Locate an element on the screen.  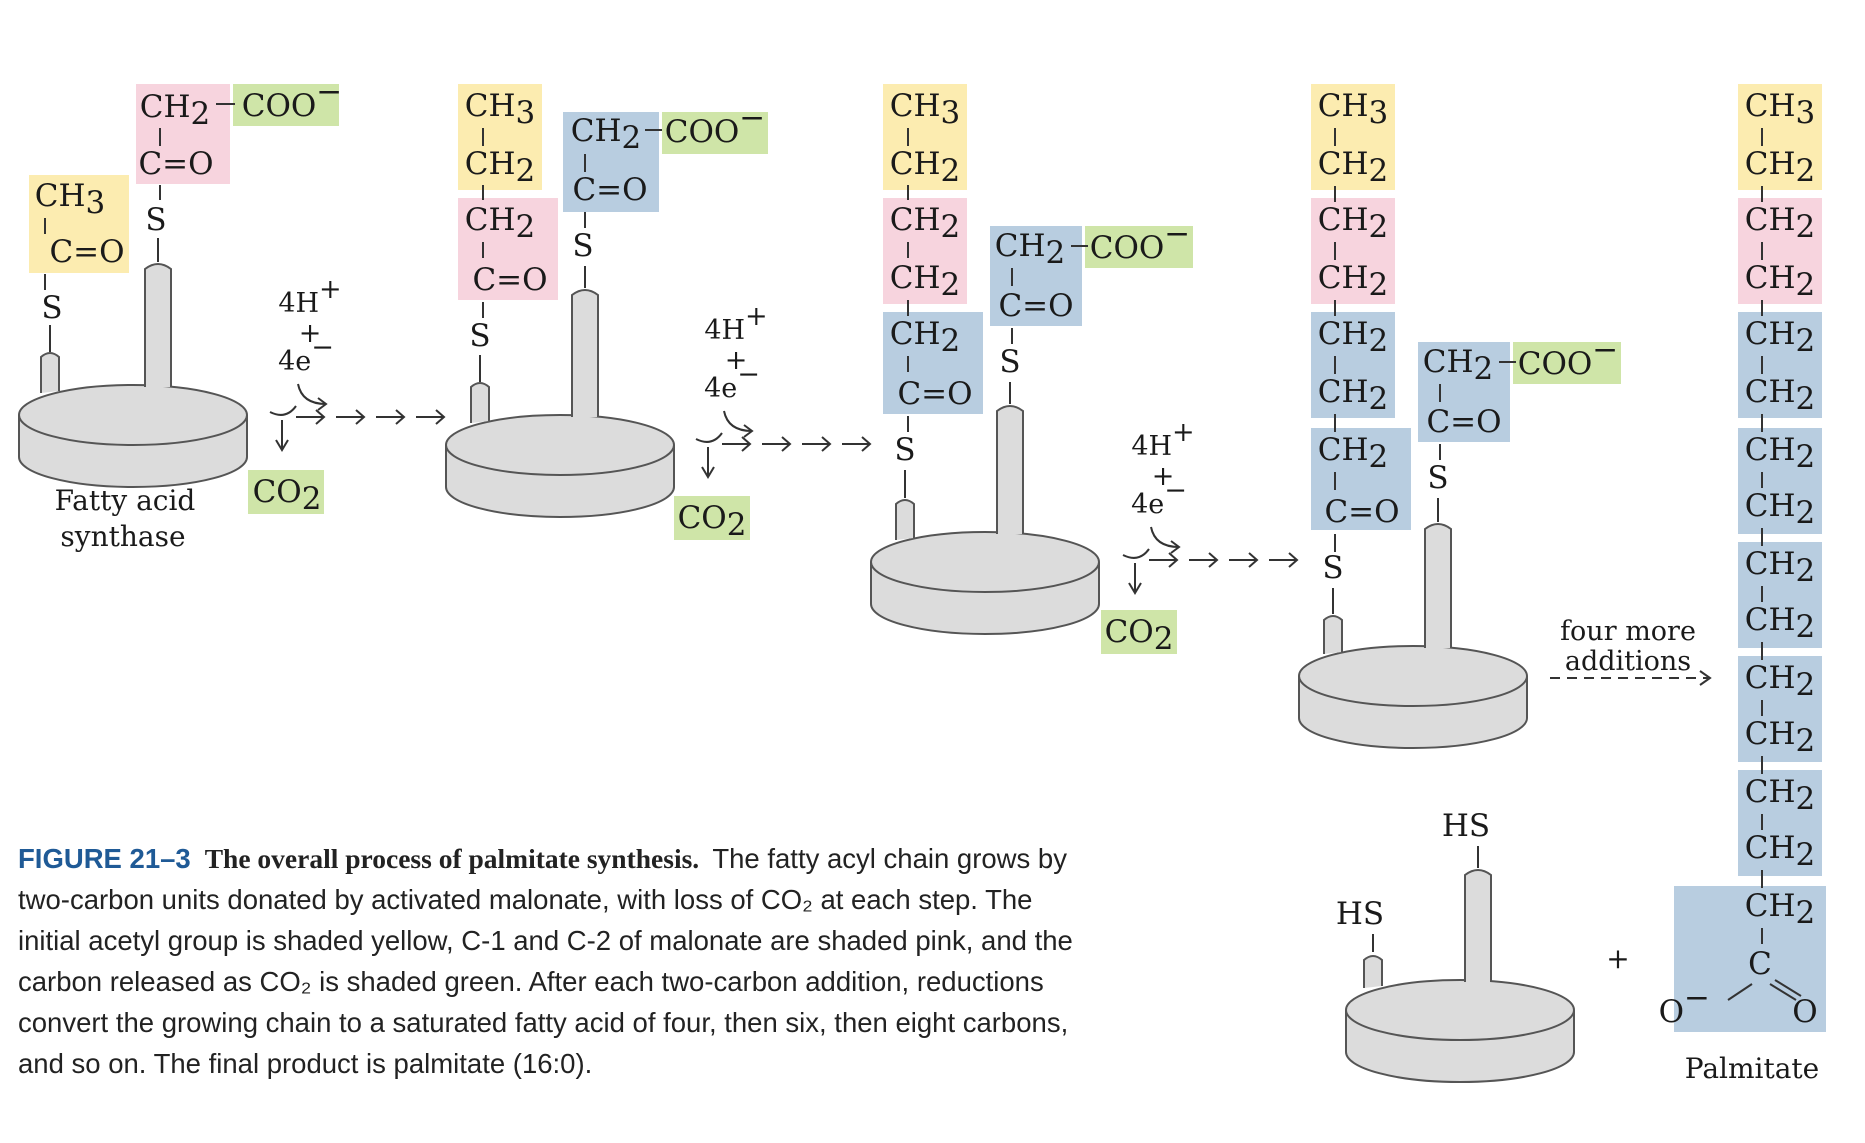
product-name: Palmitate is located at coordinates (1752, 1068).